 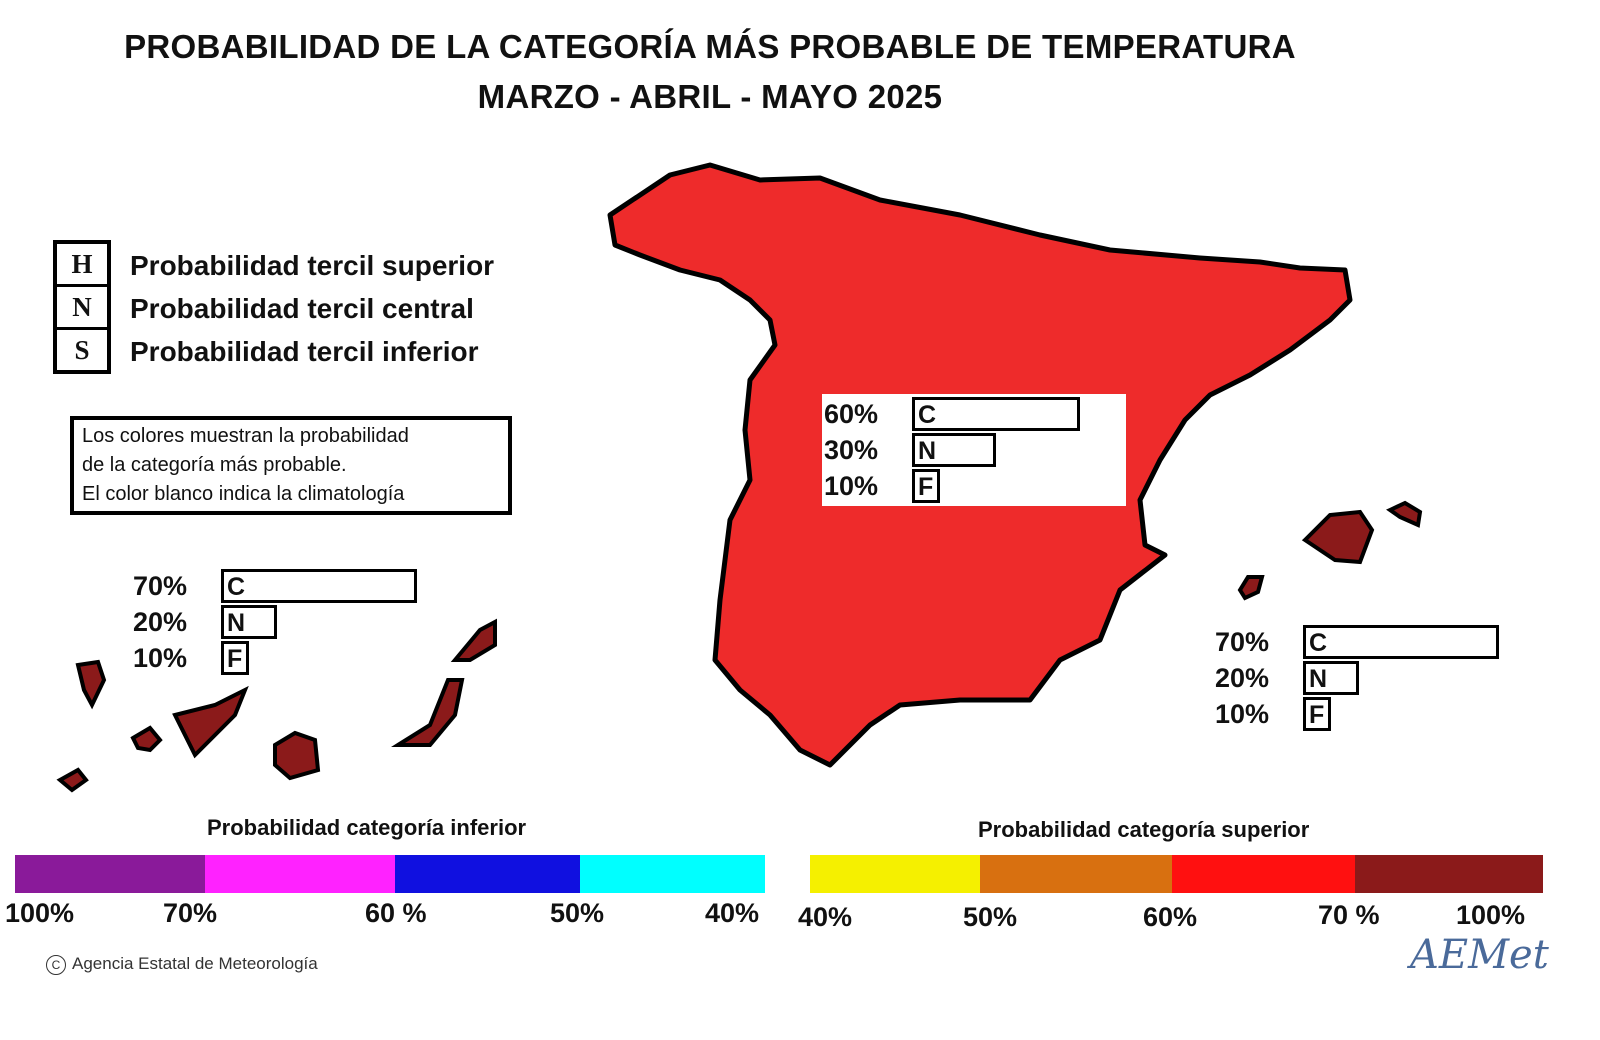 I want to click on baleares-probability-bars: 70% C 20% N 10% F, so click(x=1365, y=678).